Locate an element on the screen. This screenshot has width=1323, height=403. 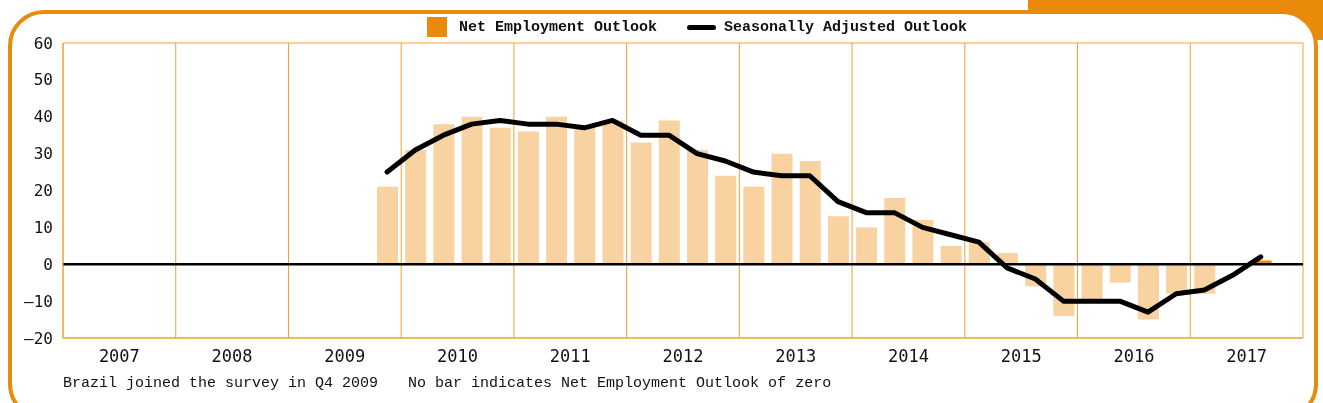
x-tick-label: 2017 is located at coordinates (1247, 356).